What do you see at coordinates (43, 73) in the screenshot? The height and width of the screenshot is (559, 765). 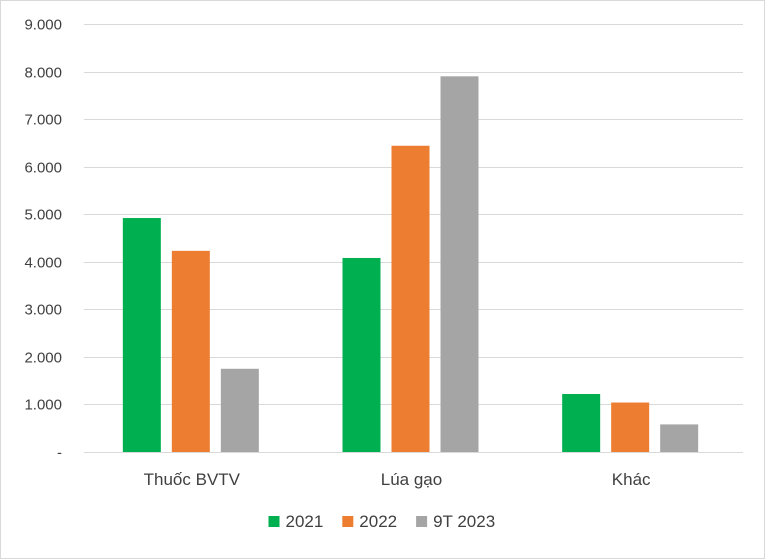 I see `y-tick-label: 8.000` at bounding box center [43, 73].